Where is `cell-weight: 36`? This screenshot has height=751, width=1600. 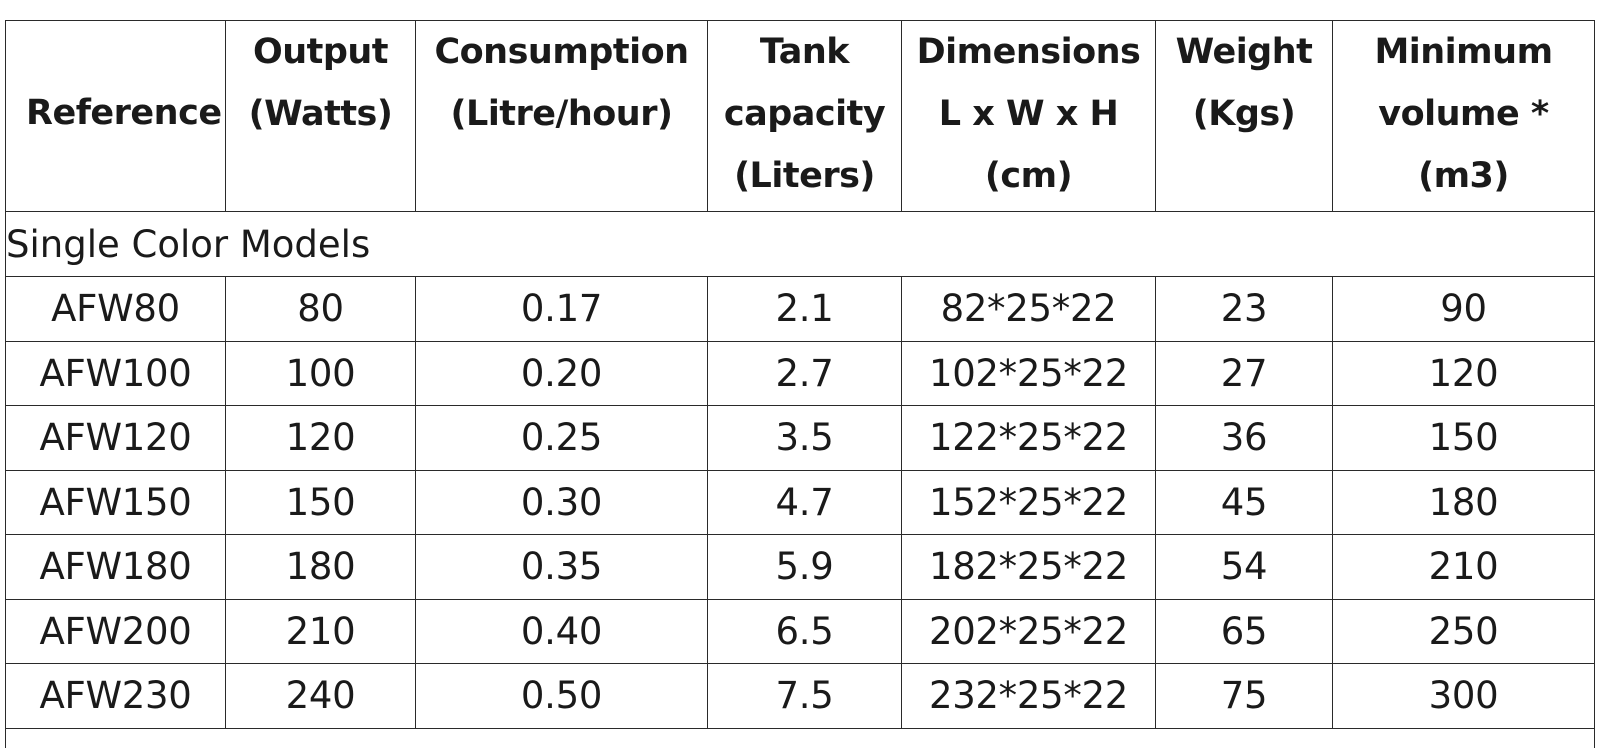 cell-weight: 36 is located at coordinates (1244, 438).